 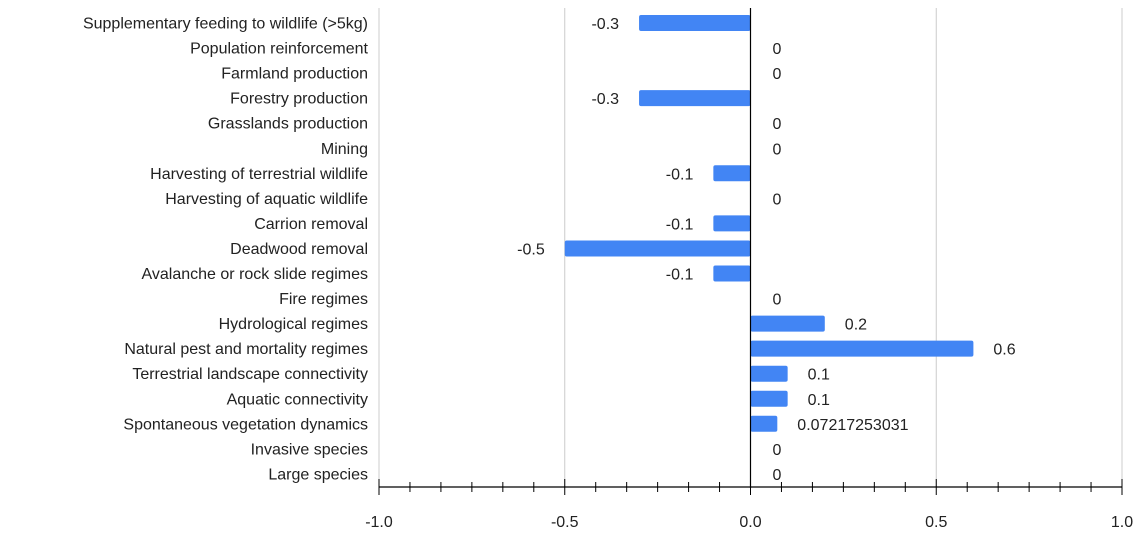 I want to click on category-label: Invasive species, so click(x=309, y=449).